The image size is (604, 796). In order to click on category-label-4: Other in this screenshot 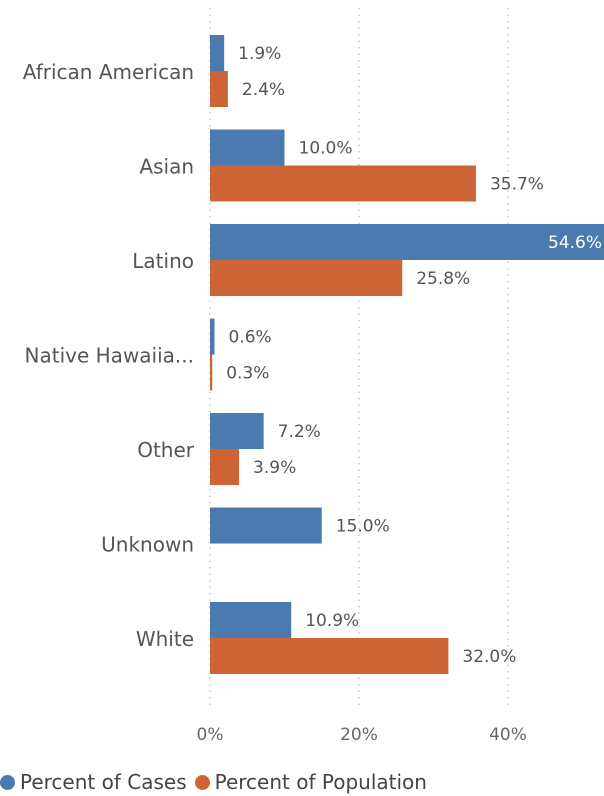, I will do `click(166, 450)`.